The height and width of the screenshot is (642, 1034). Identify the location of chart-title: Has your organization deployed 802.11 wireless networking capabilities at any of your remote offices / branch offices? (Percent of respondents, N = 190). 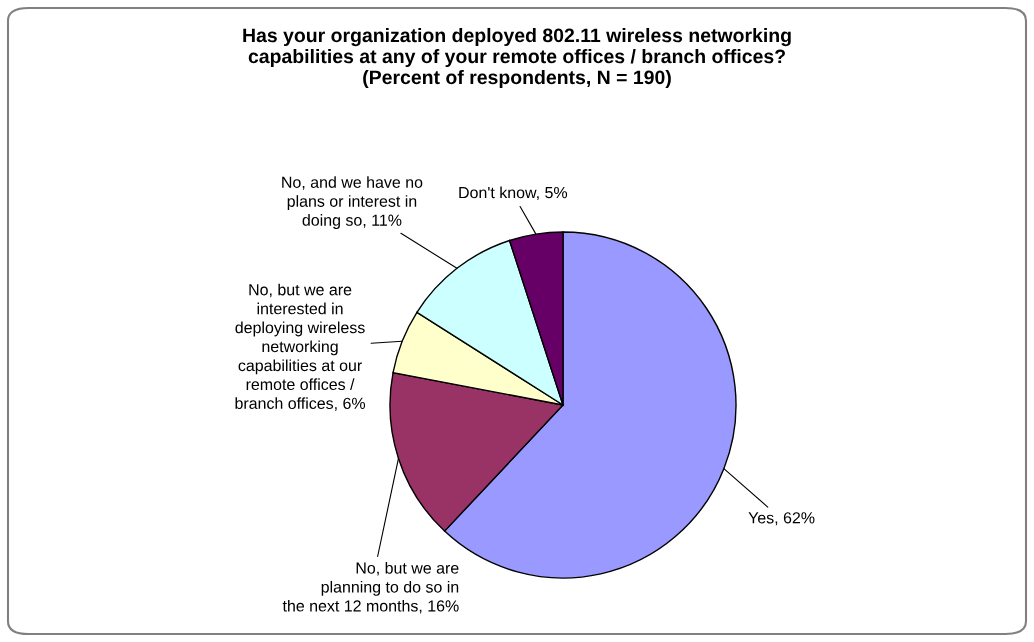
(517, 58).